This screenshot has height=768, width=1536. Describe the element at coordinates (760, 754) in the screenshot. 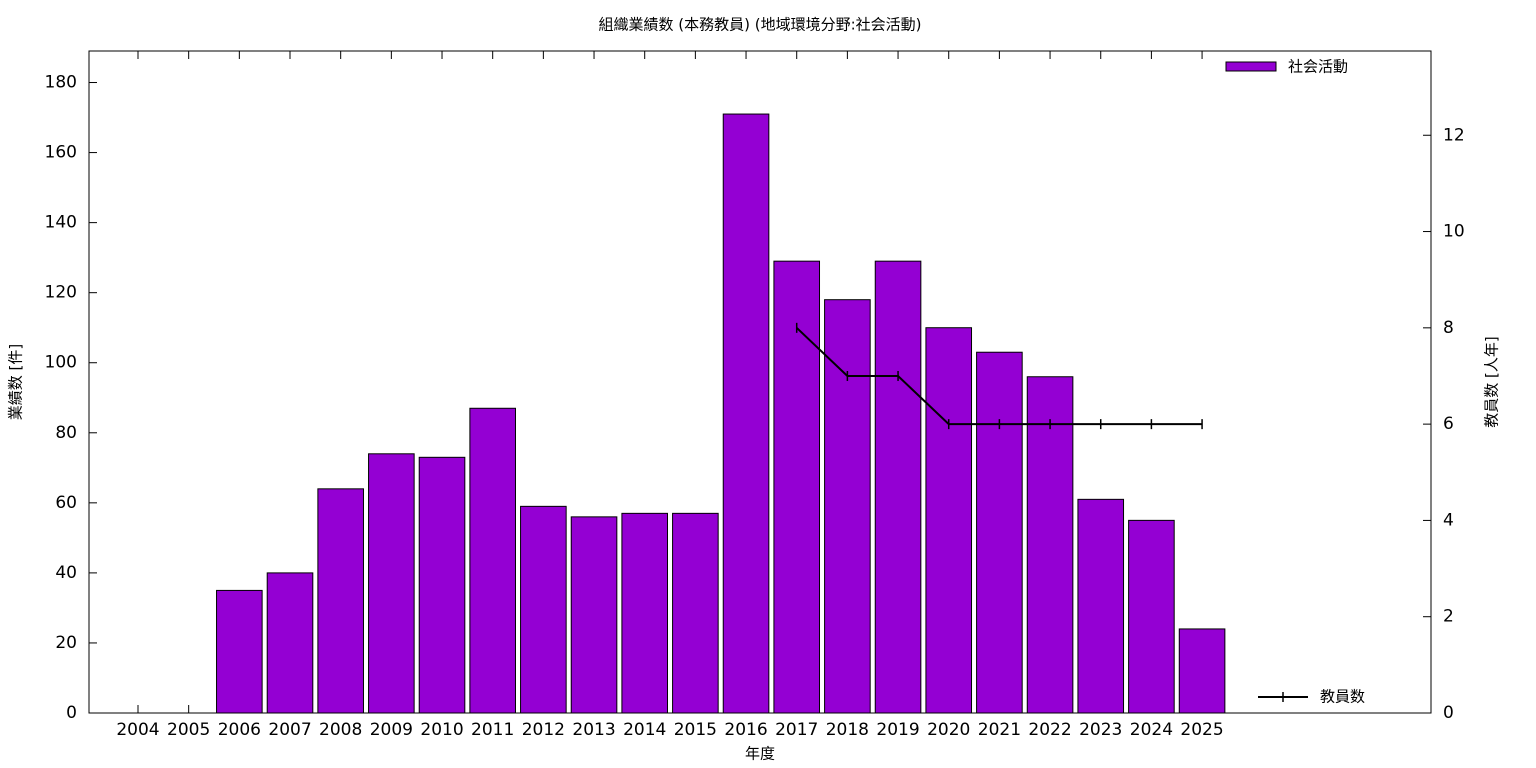

I see `x-axis-title: 年度` at that location.